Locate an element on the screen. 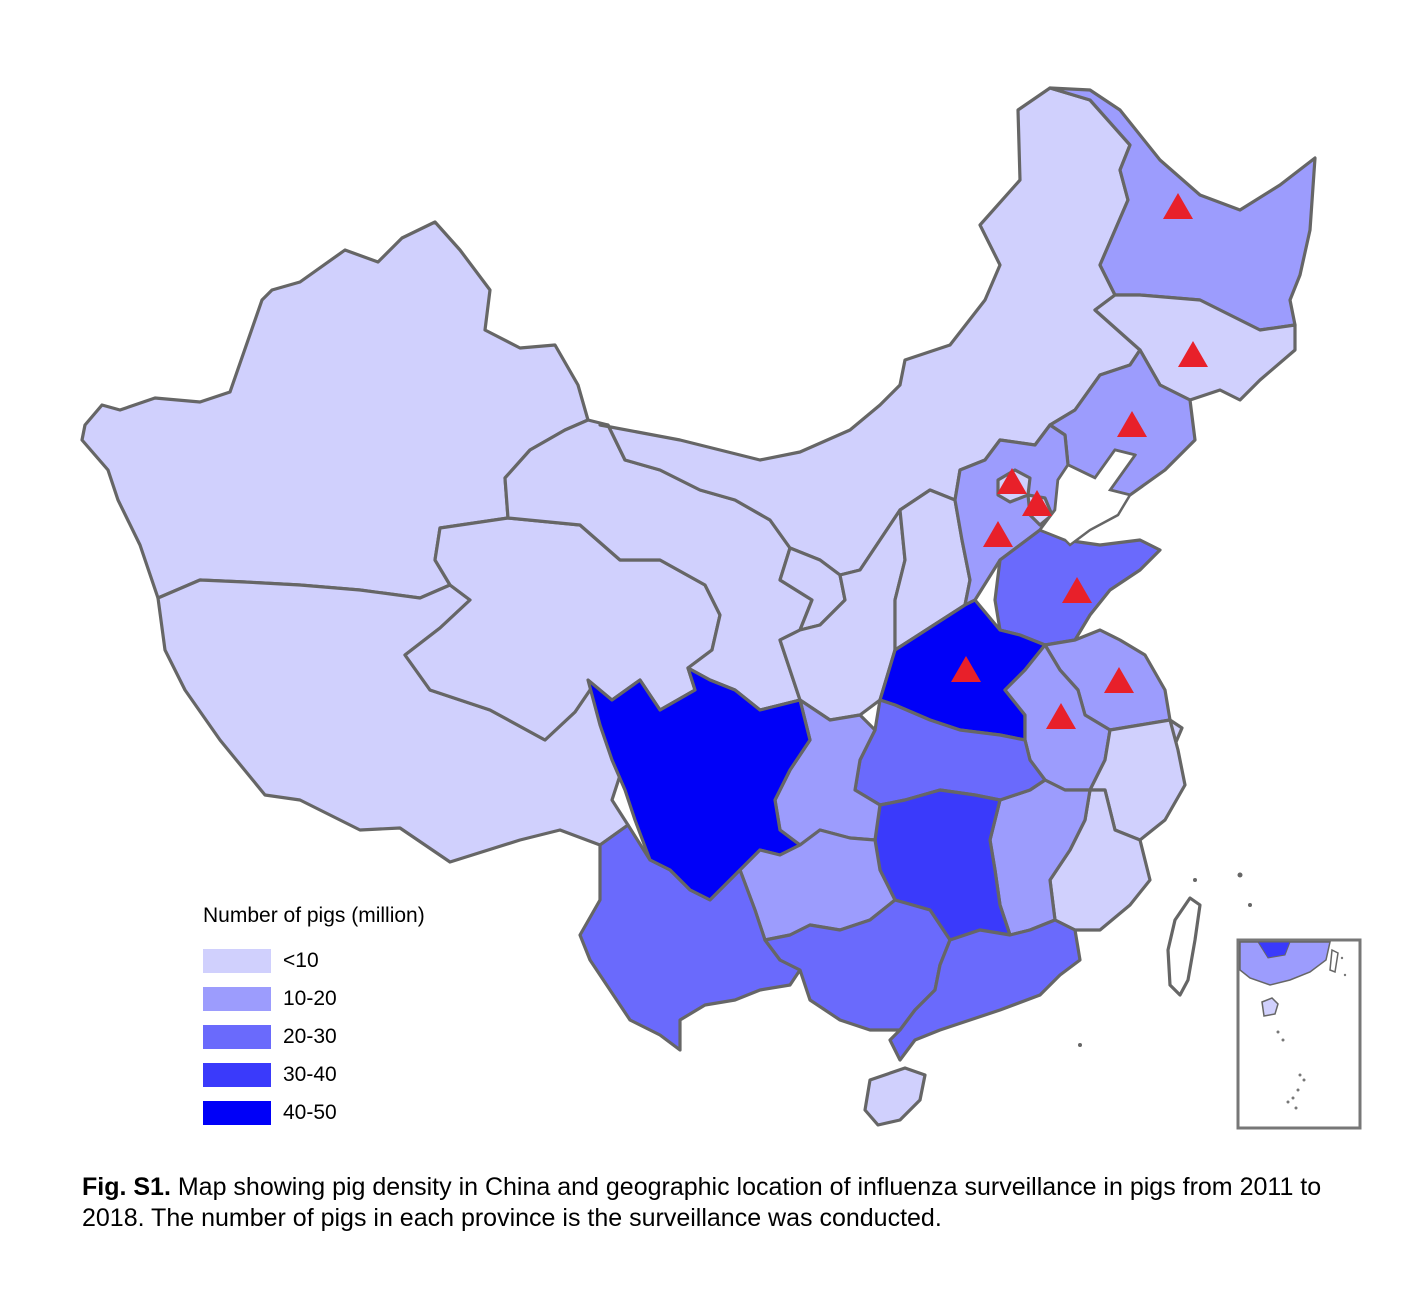  province-taiwan is located at coordinates (1184, 946).